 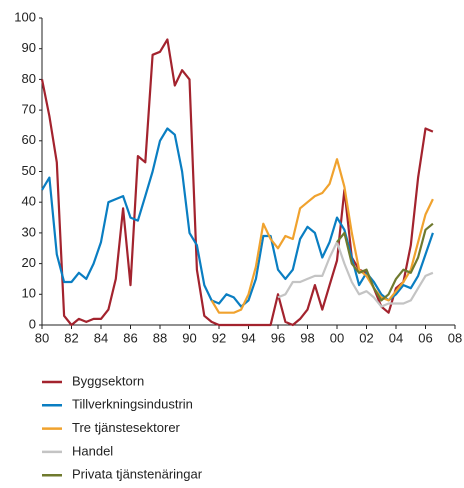 I want to click on x-tick-label: 94, so click(x=248, y=337).